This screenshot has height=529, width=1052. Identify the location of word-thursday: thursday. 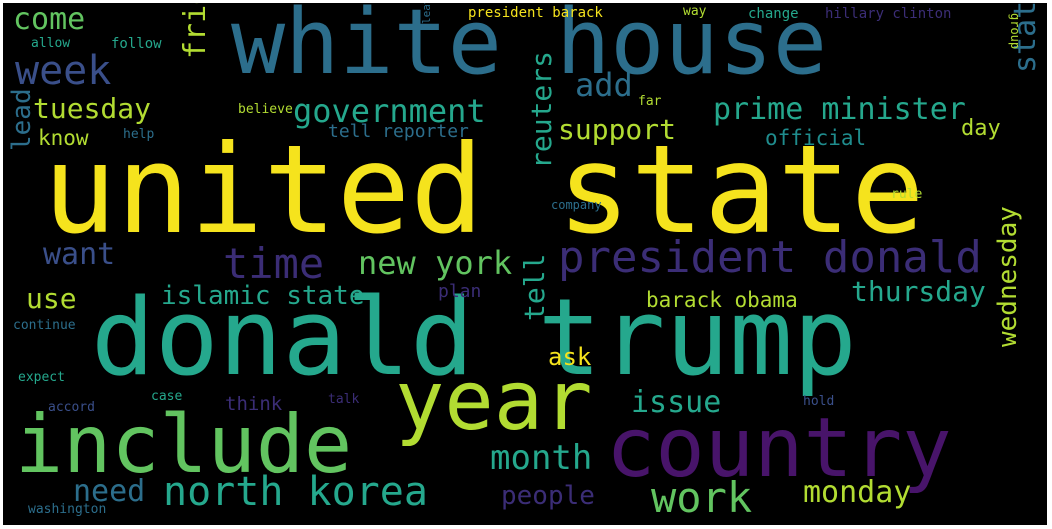
(918, 291).